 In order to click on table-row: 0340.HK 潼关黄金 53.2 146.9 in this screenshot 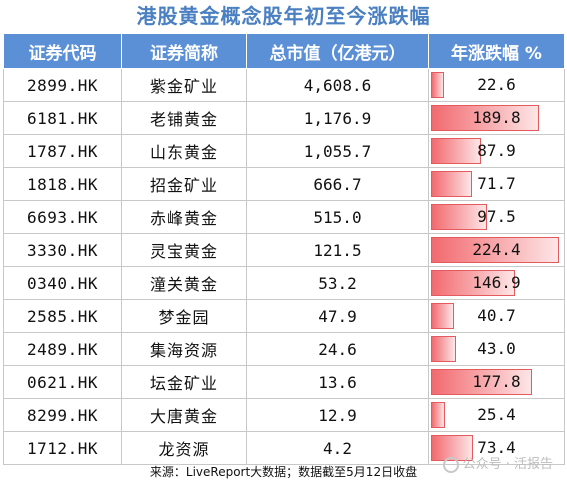, I will do `click(284, 283)`.